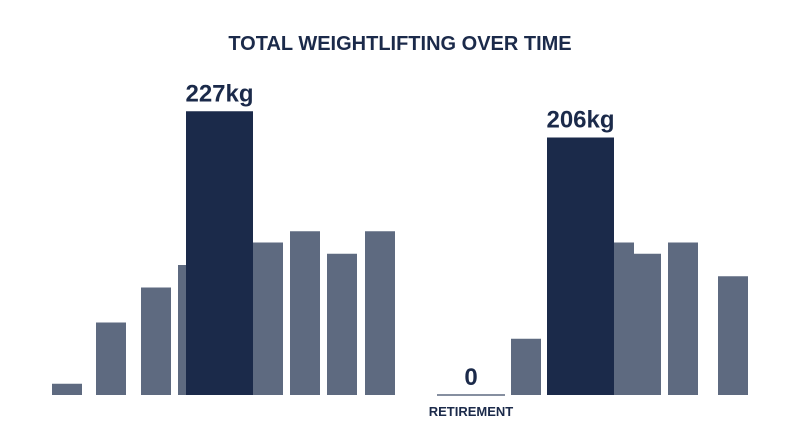  What do you see at coordinates (470, 377) in the screenshot?
I see `value-label: 0` at bounding box center [470, 377].